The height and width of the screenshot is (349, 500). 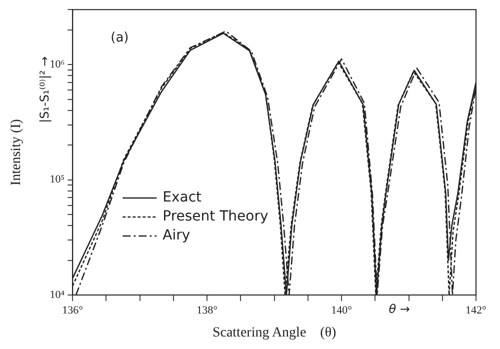 What do you see at coordinates (16, 152) in the screenshot?
I see `y-axis-title: Intensity (I)` at bounding box center [16, 152].